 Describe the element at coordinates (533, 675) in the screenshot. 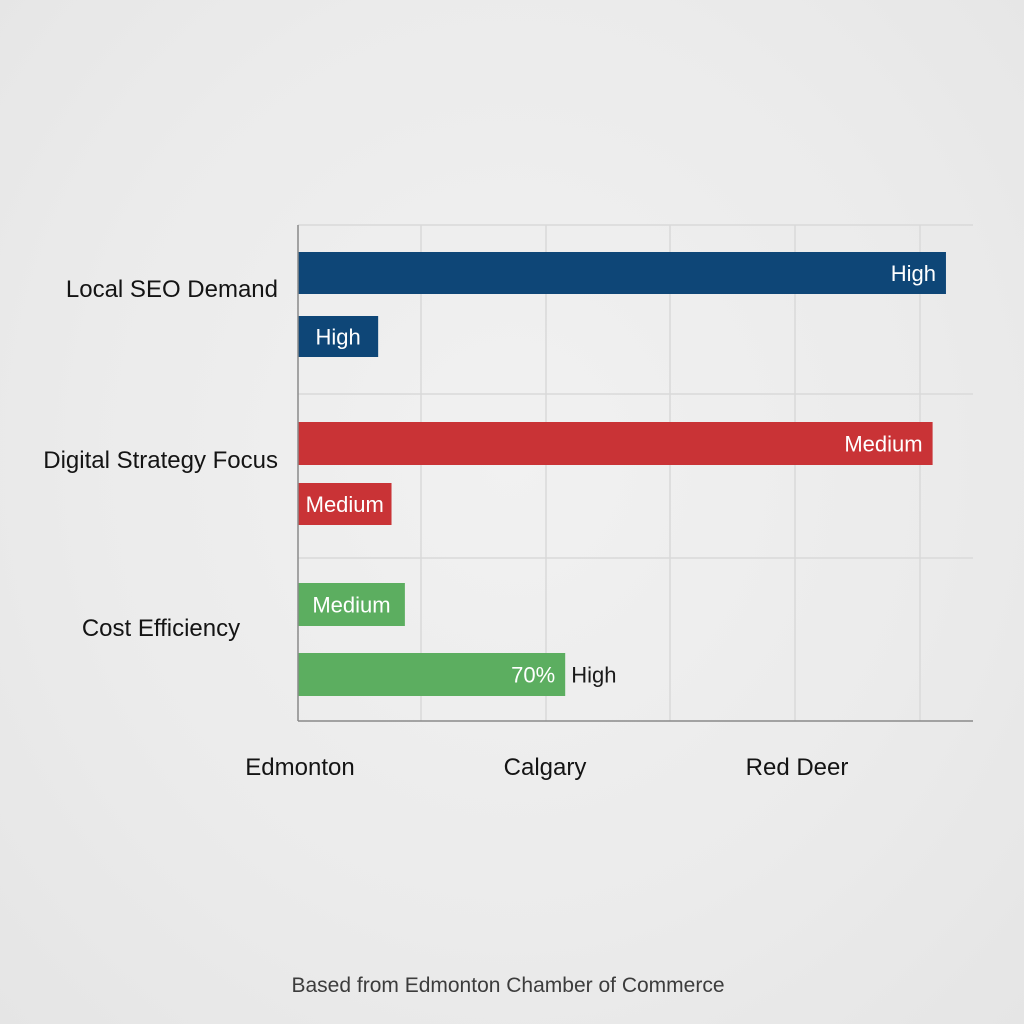

I see `bar-value-label: 70%` at that location.